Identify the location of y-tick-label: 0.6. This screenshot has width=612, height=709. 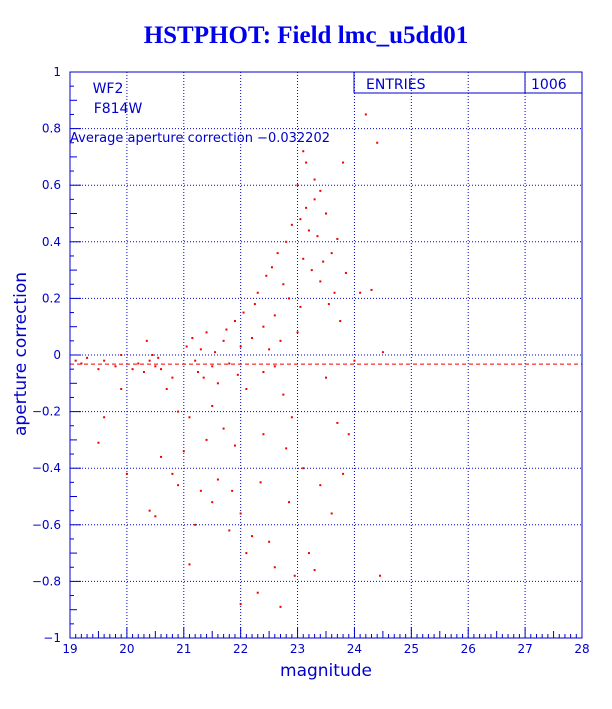
(51, 185).